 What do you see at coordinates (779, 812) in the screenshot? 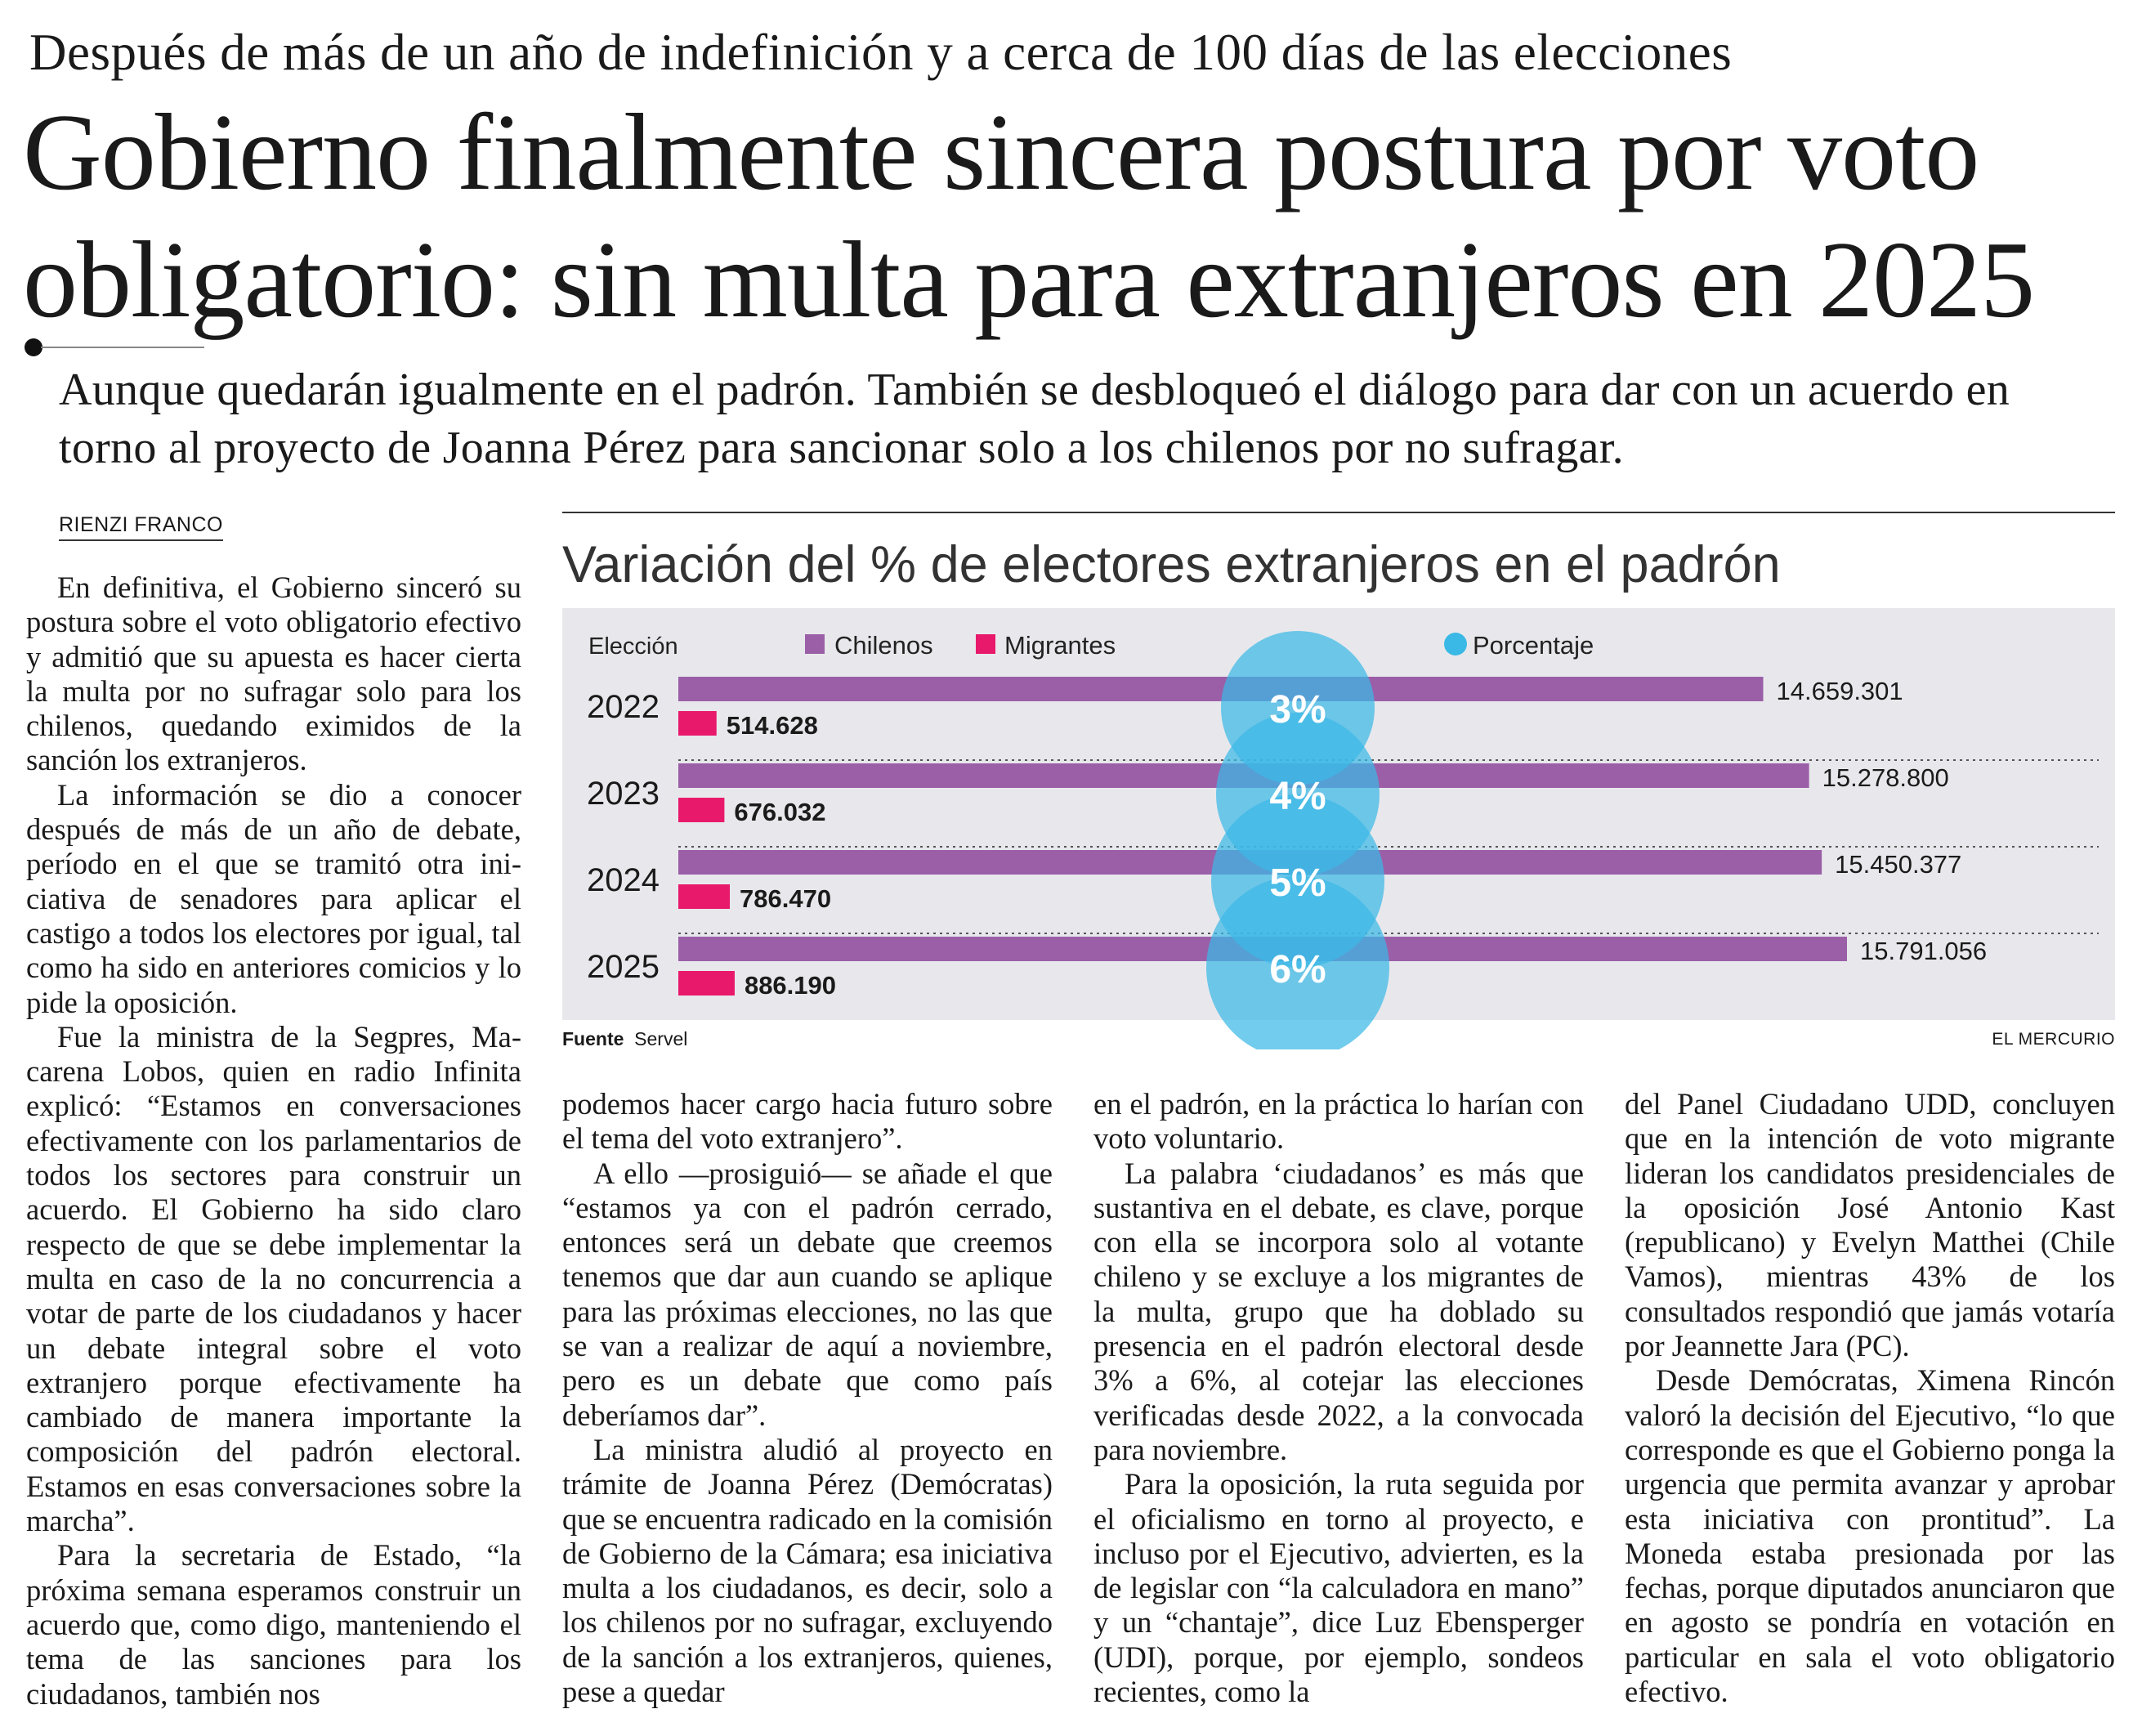
I see `bar-label-migrantes: 676.032` at bounding box center [779, 812].